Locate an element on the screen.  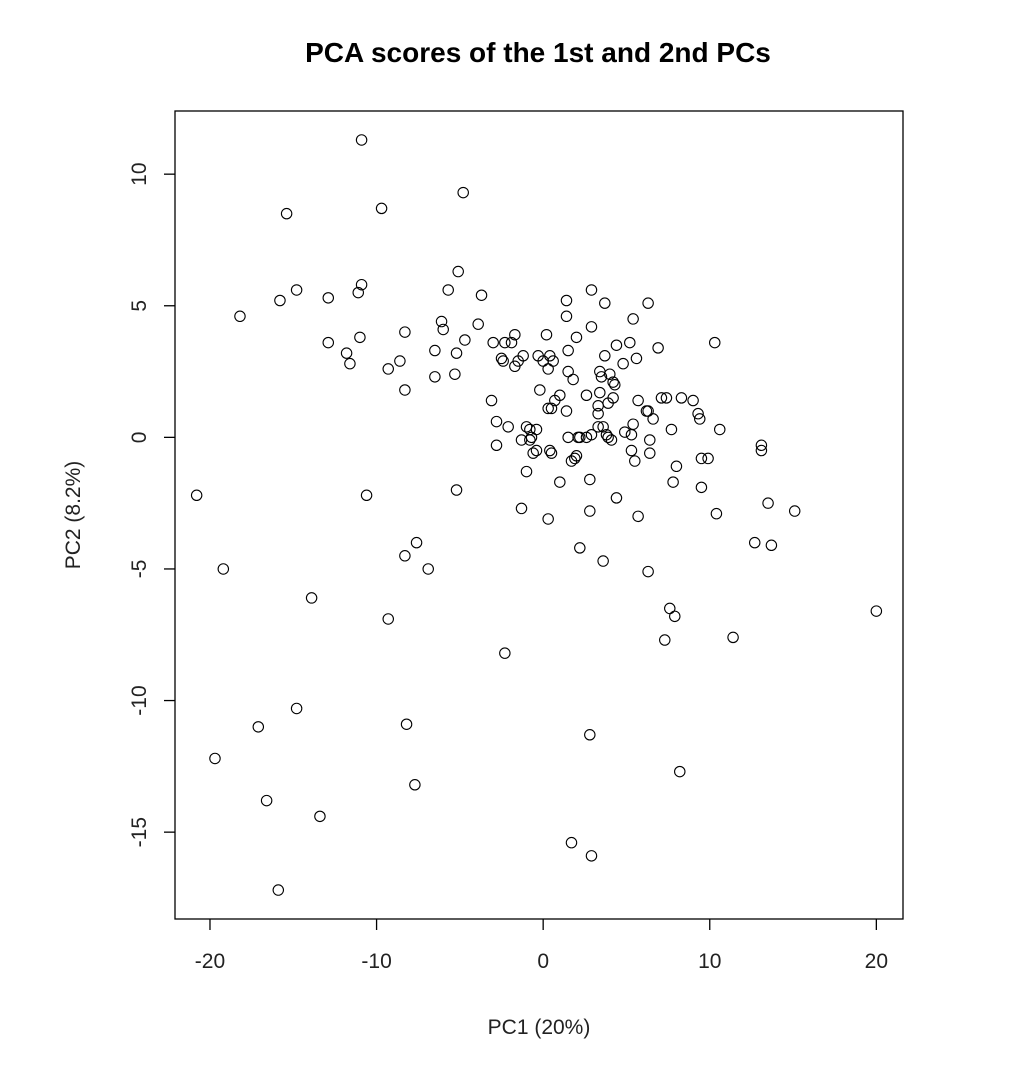
y-axis: -15 -10 -5 0 5 10 is located at coordinates (151, 504).